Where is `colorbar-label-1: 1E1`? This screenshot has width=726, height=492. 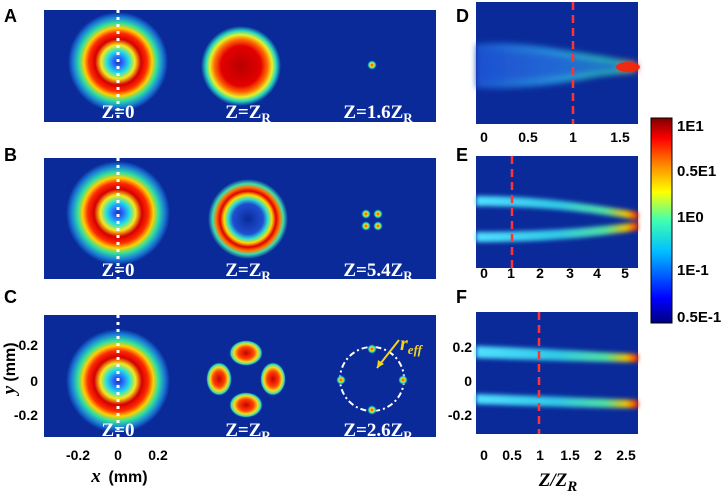
colorbar-label-1: 1E1 is located at coordinates (690, 126).